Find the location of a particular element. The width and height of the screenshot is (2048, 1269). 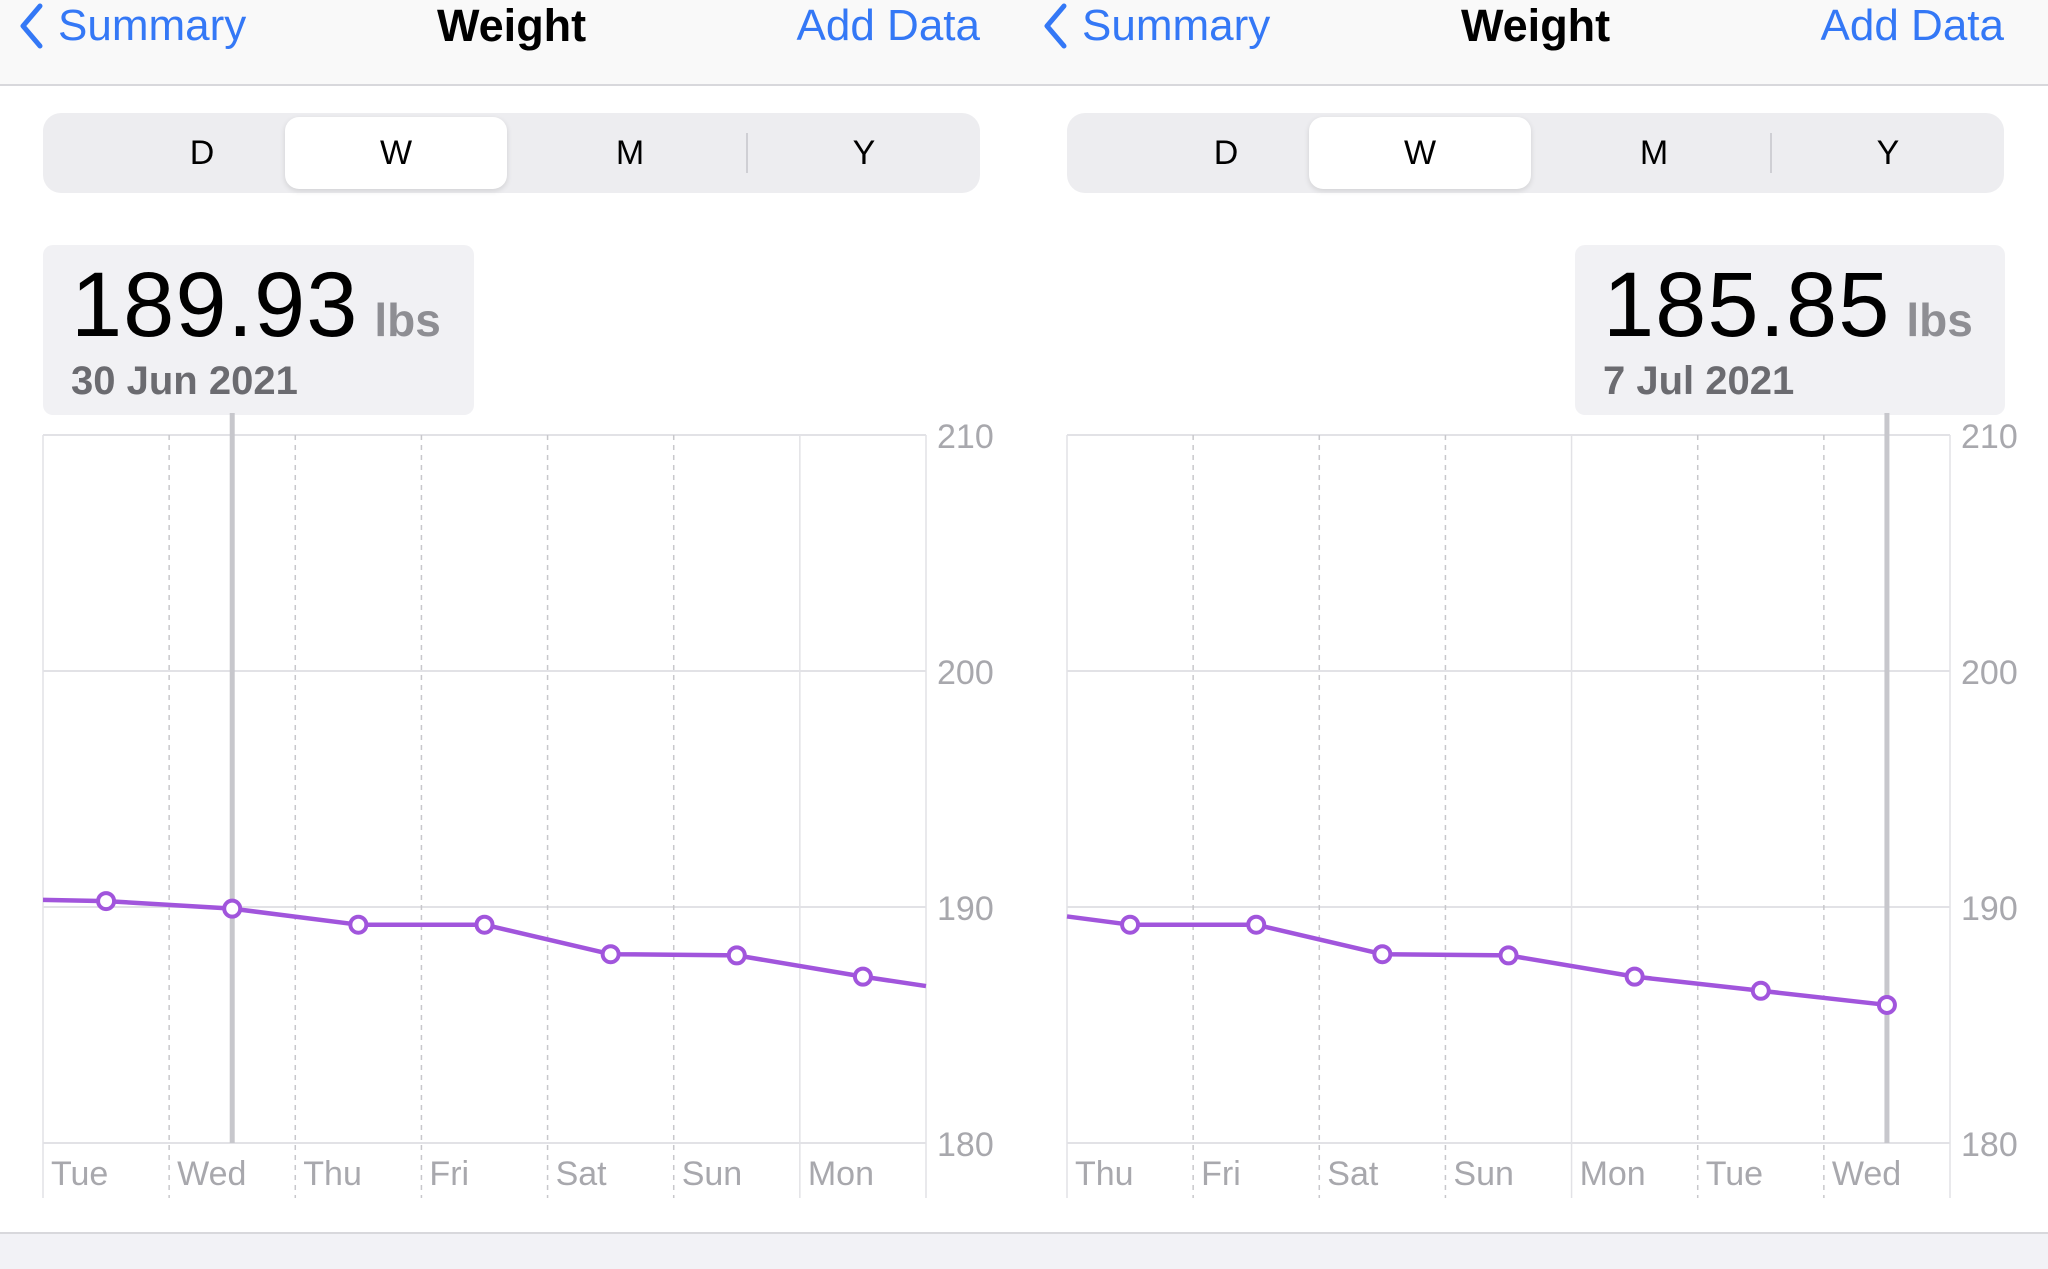

selected-value-readout: 185.85 lbs 7 Jul 2021 is located at coordinates (1790, 330).